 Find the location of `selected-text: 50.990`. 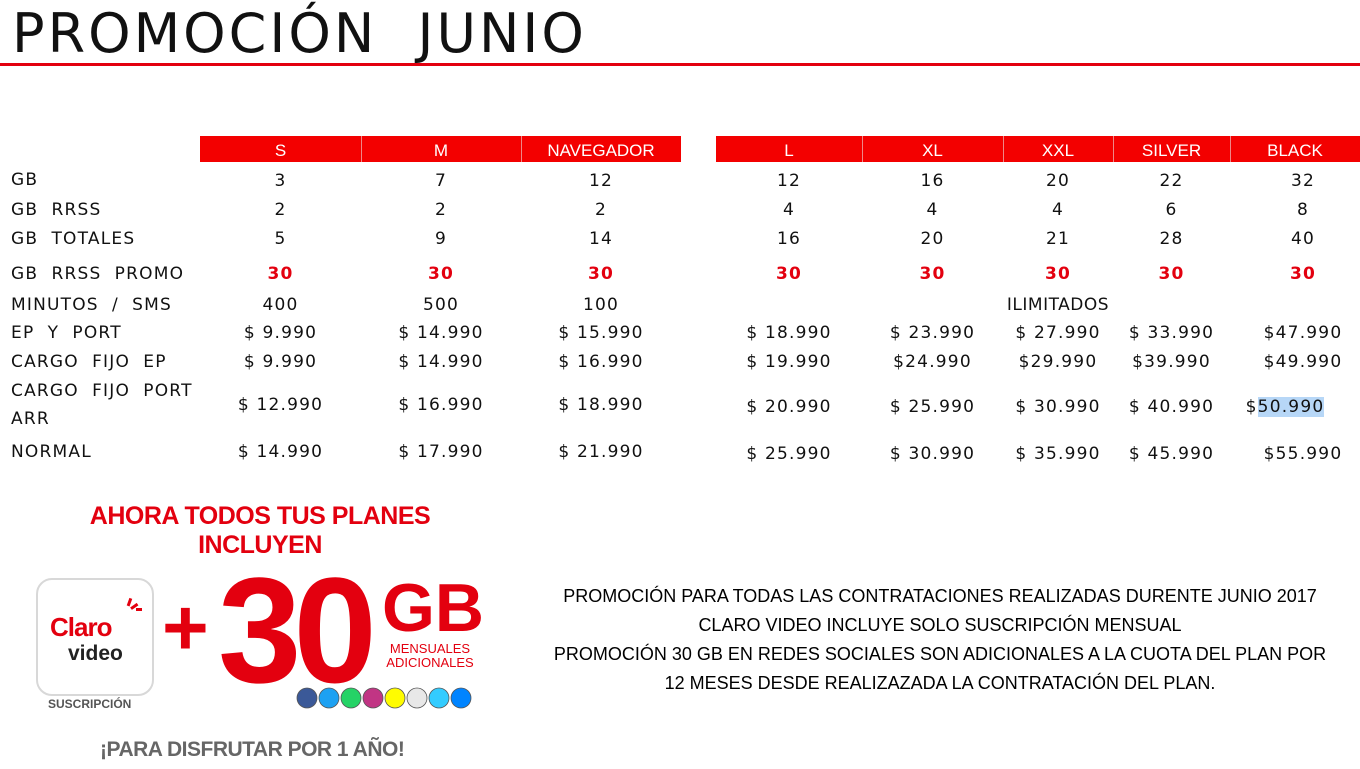

selected-text: 50.990 is located at coordinates (1291, 407).